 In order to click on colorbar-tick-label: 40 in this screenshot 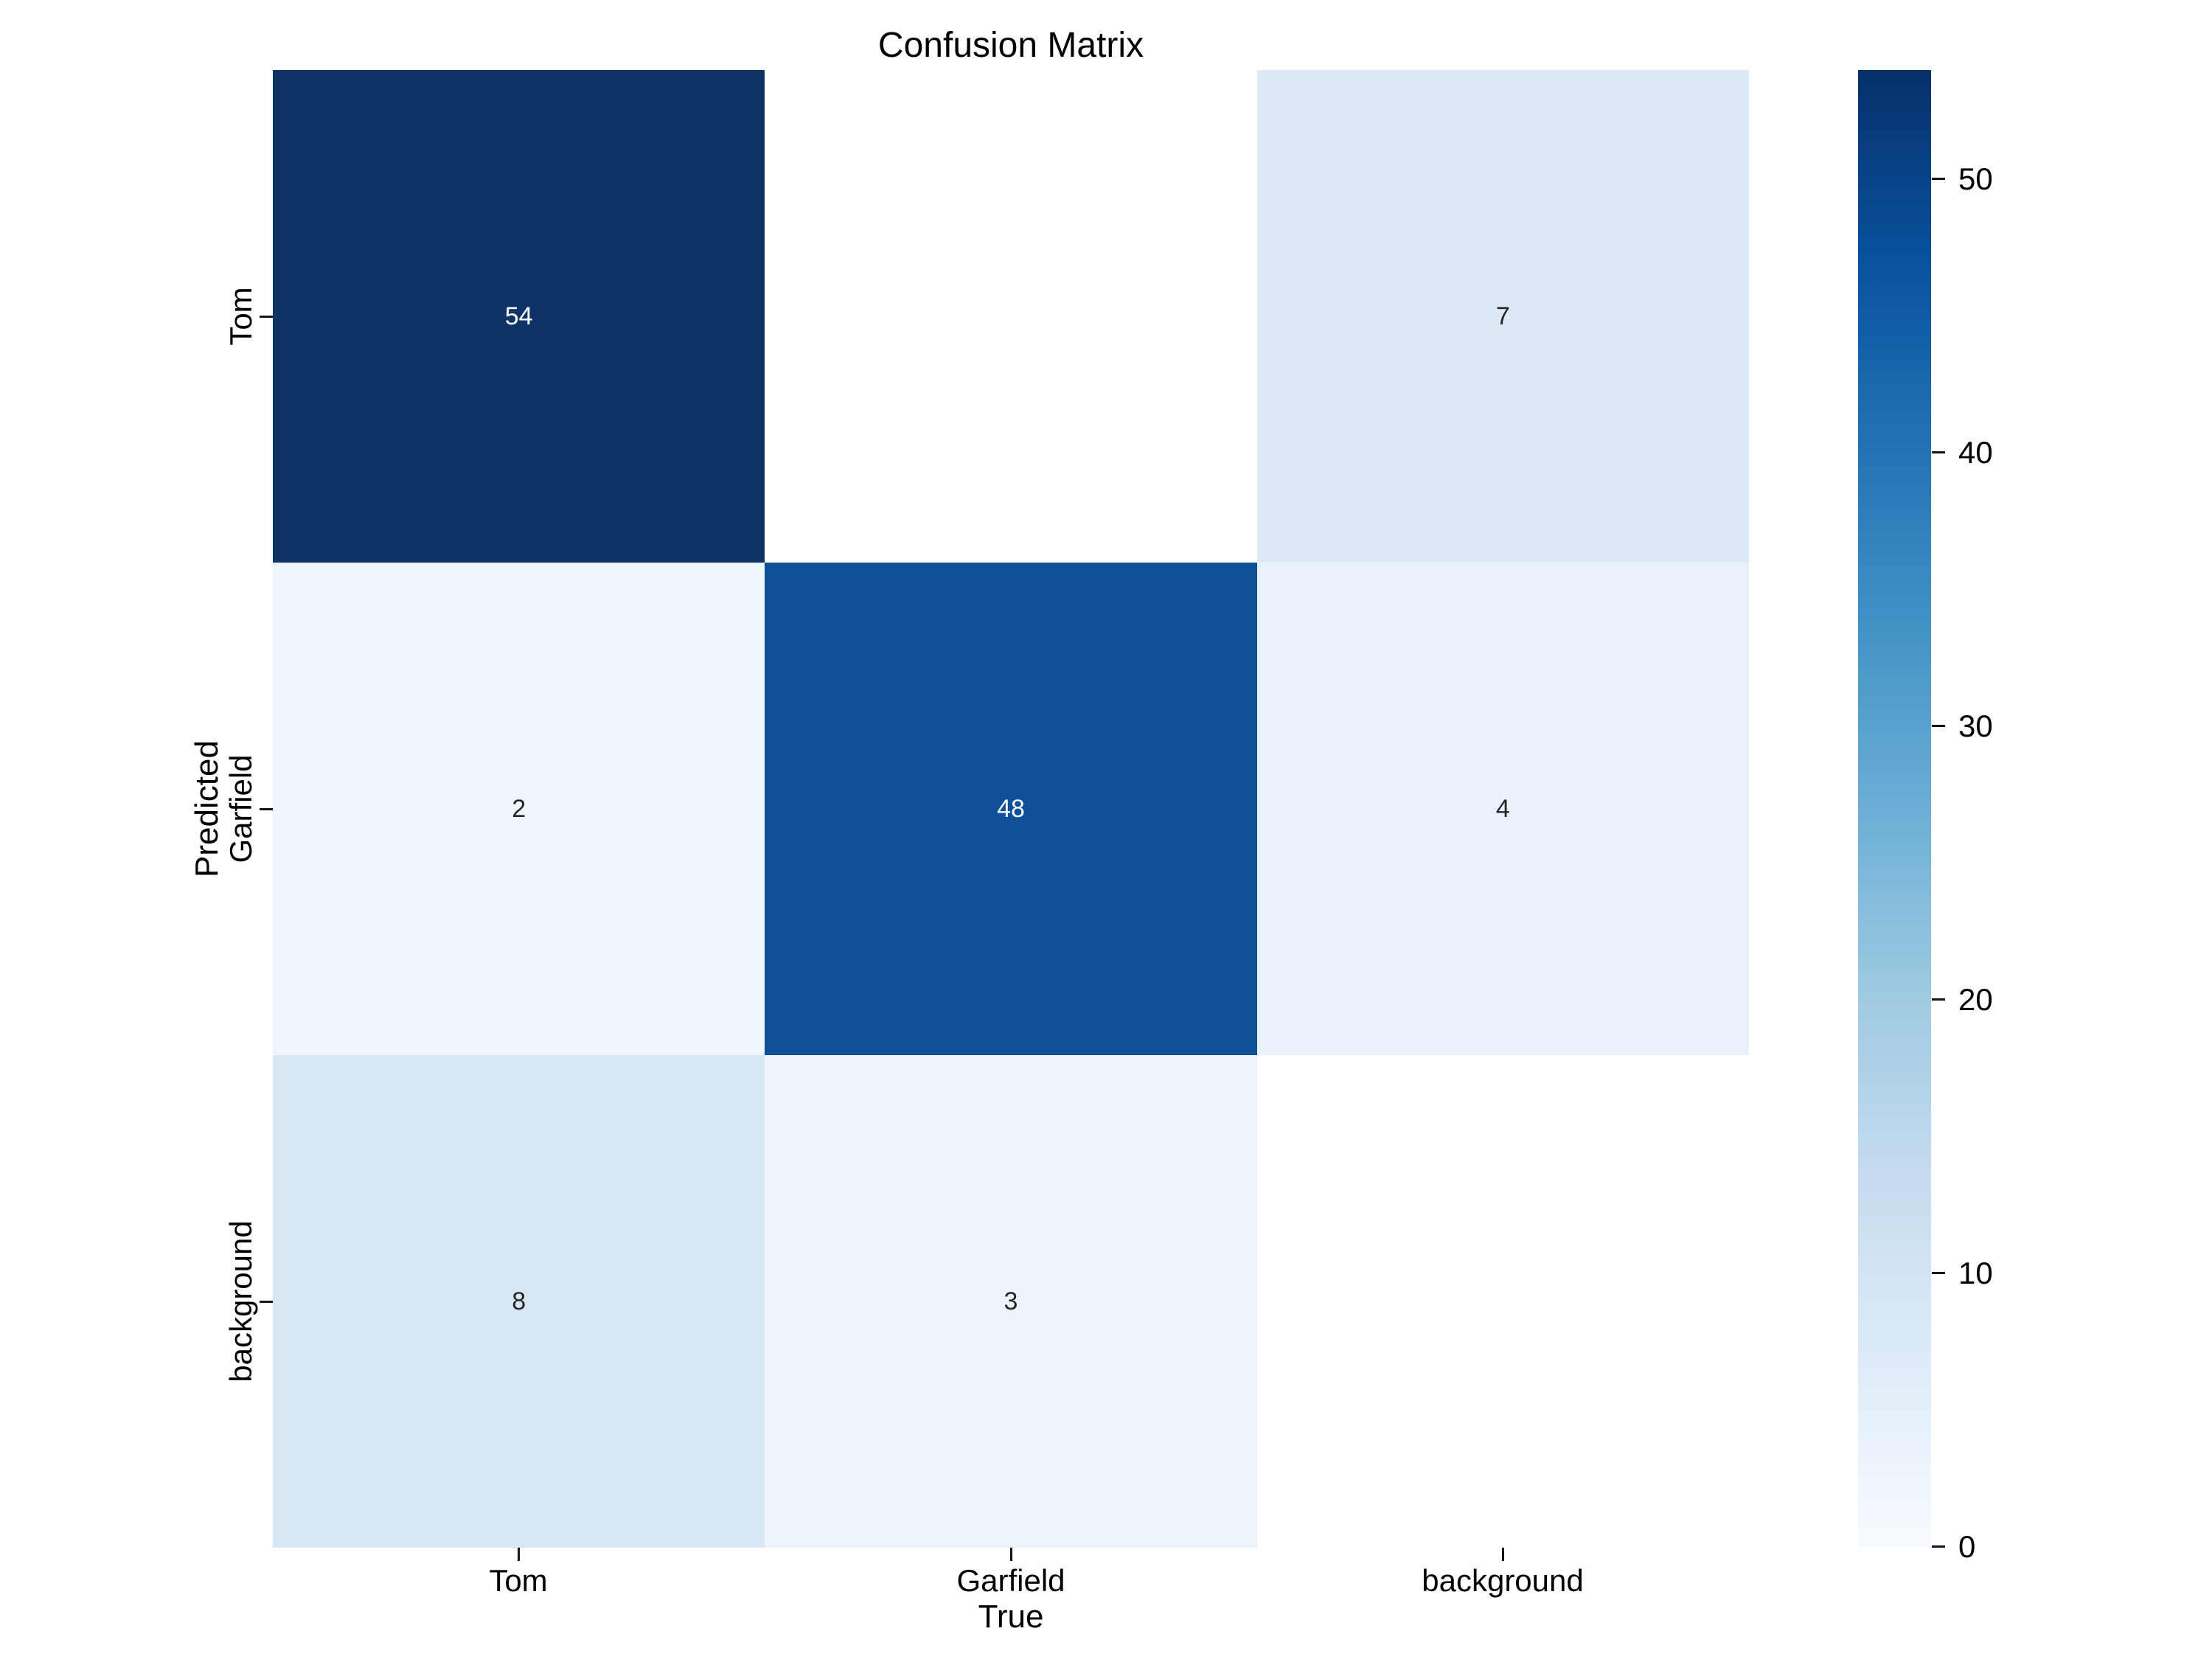, I will do `click(1975, 452)`.